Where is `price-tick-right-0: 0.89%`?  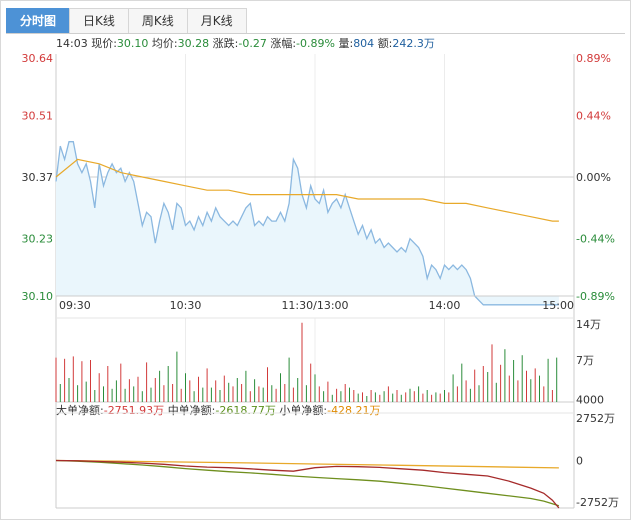
price-tick-right-0: 0.89% is located at coordinates (593, 58).